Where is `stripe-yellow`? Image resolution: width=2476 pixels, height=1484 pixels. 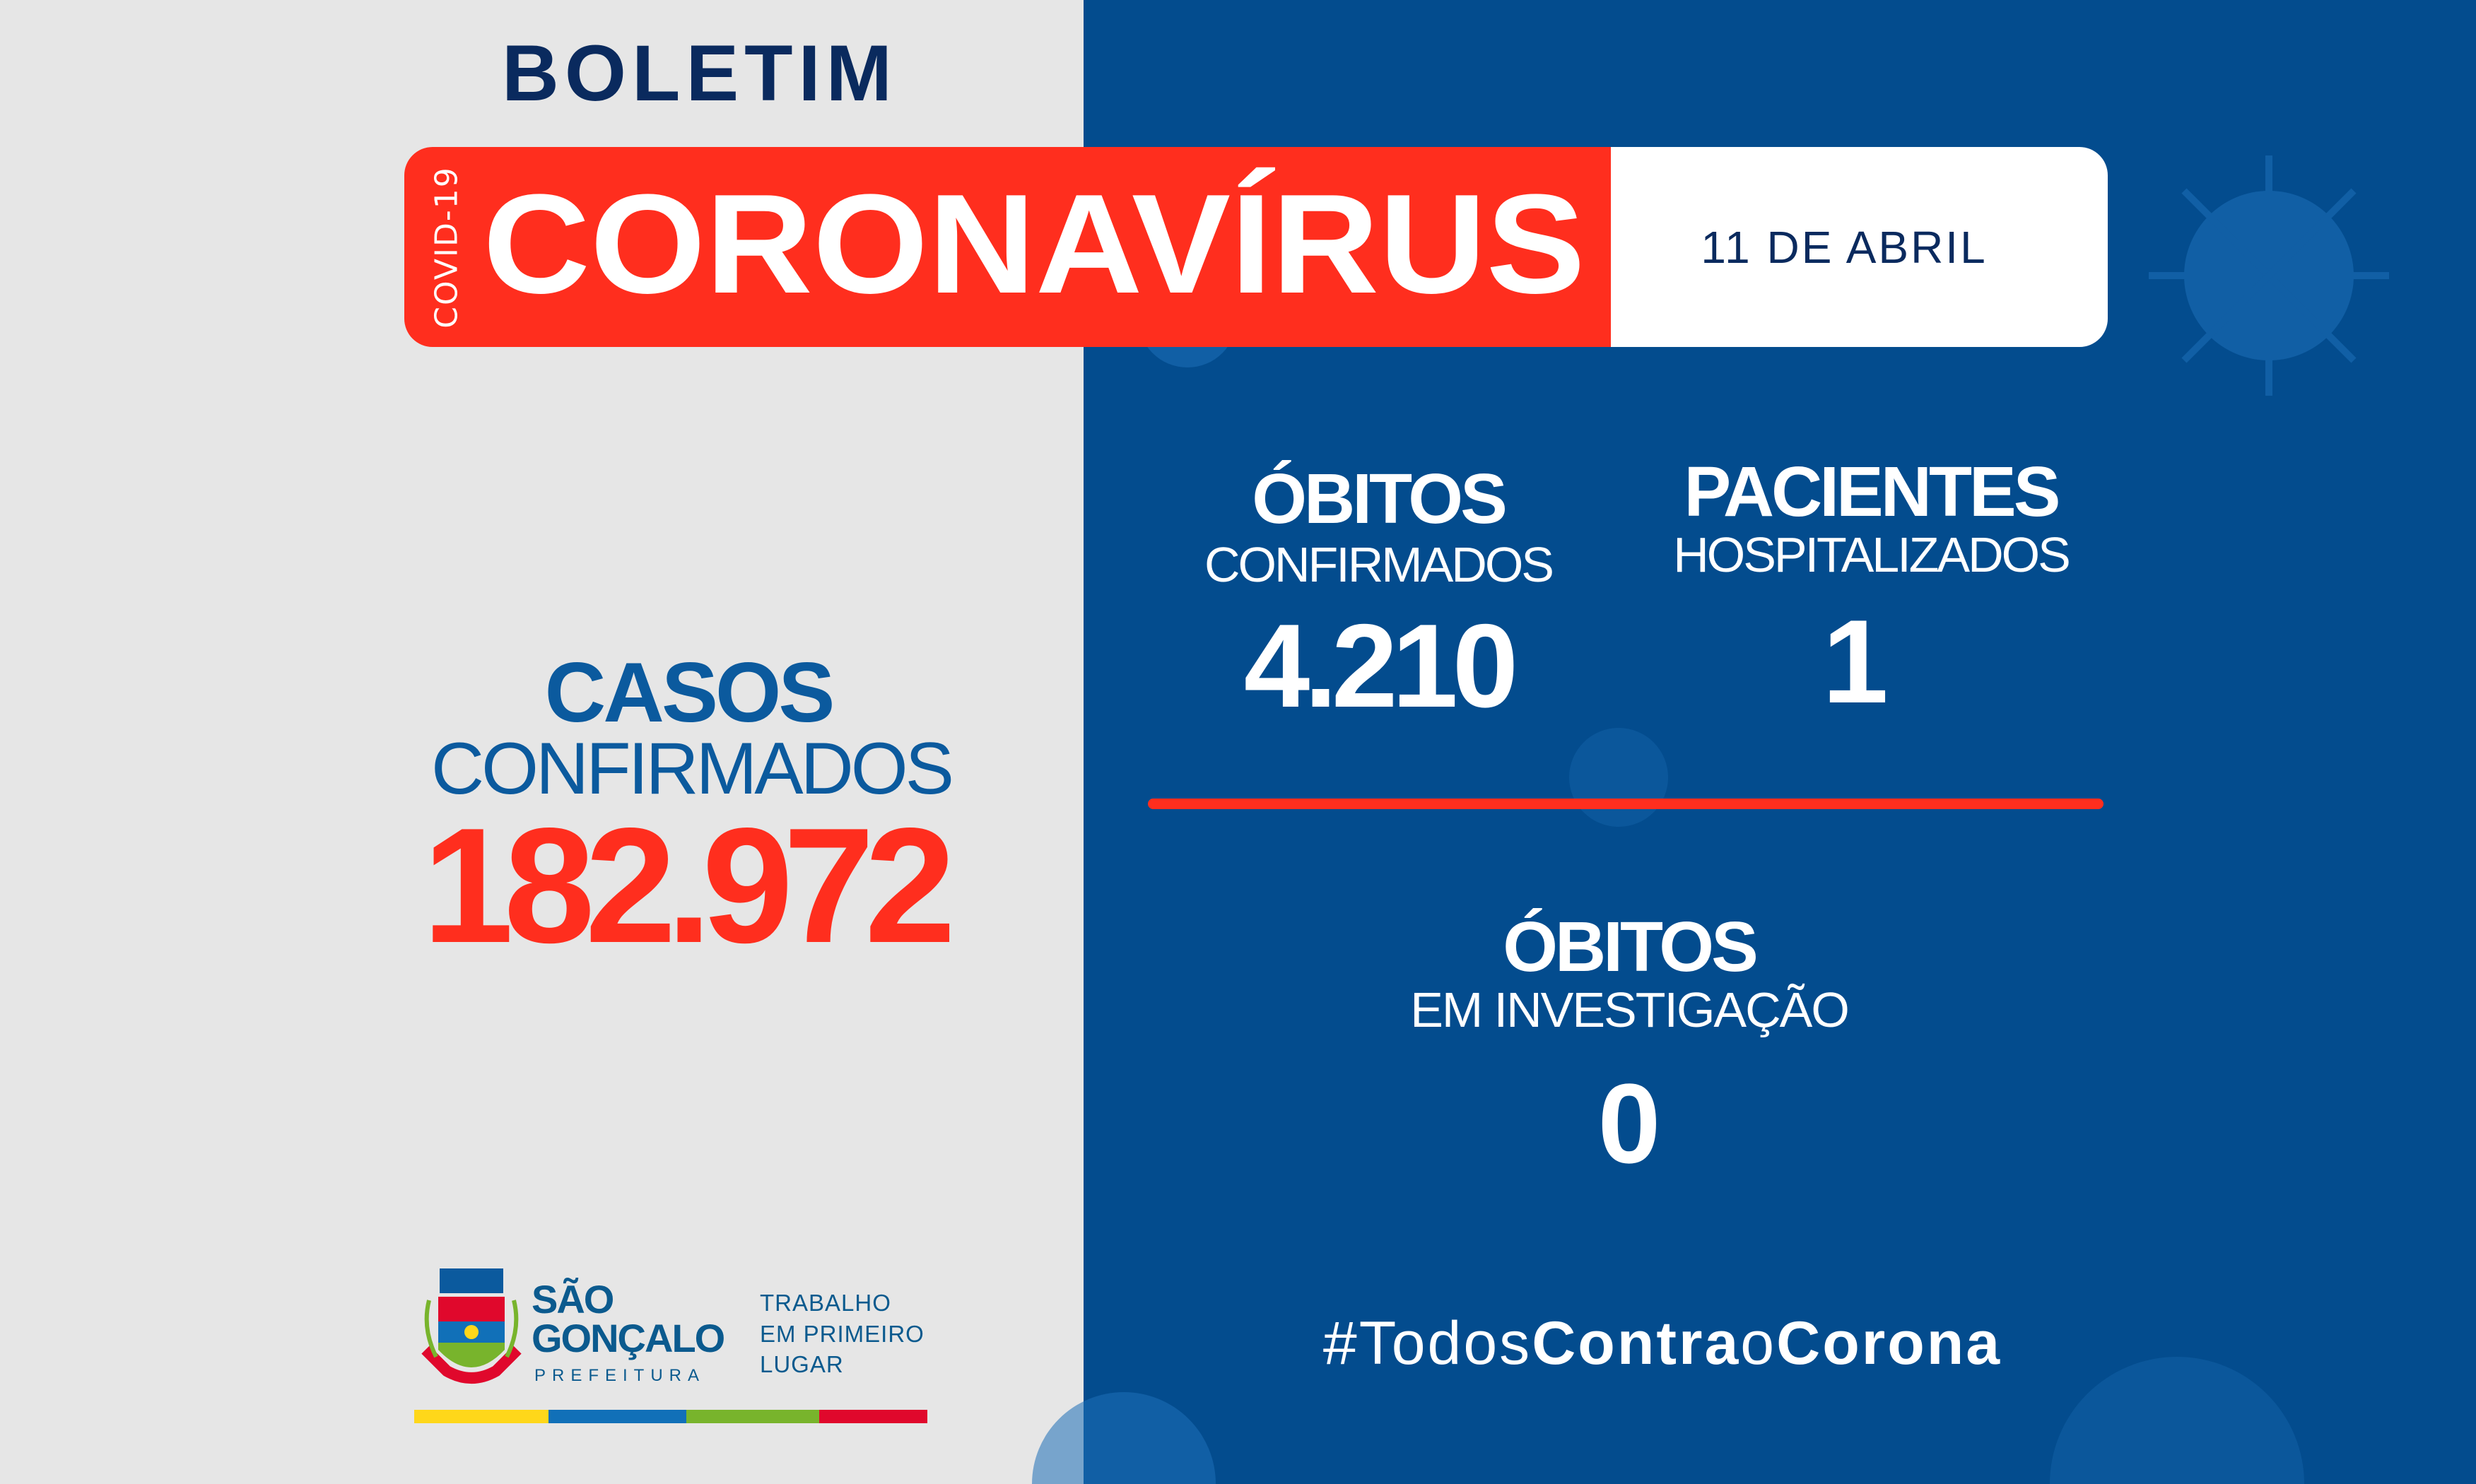 stripe-yellow is located at coordinates (481, 1416).